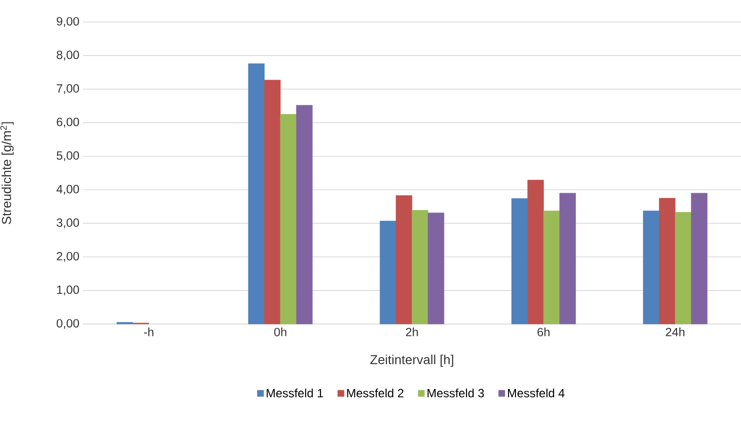  Describe the element at coordinates (456, 393) in the screenshot. I see `legend-label: Messfeld 3` at that location.